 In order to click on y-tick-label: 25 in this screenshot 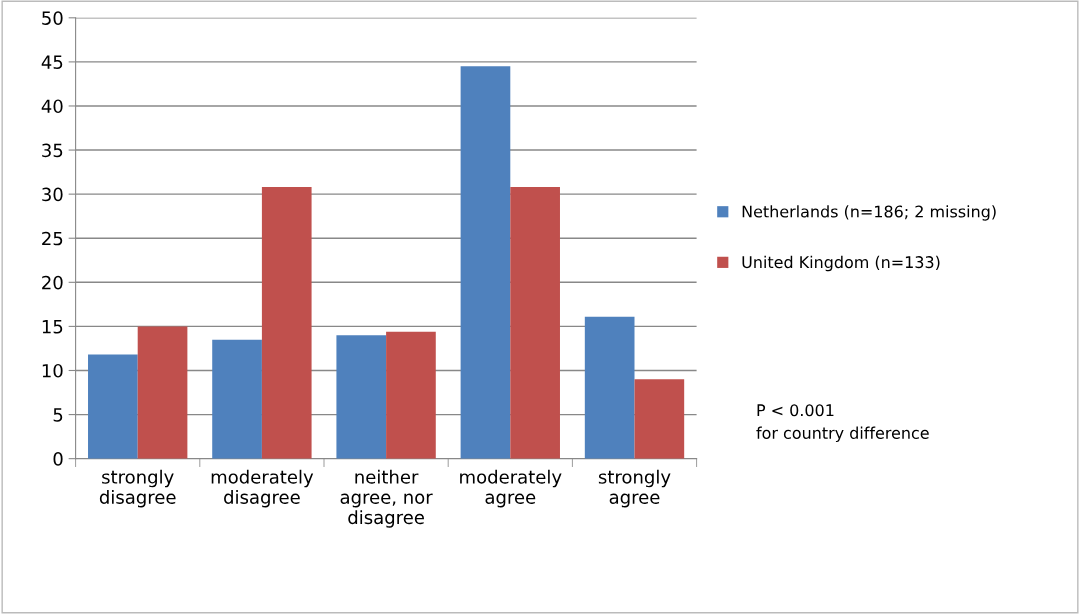, I will do `click(52, 238)`.